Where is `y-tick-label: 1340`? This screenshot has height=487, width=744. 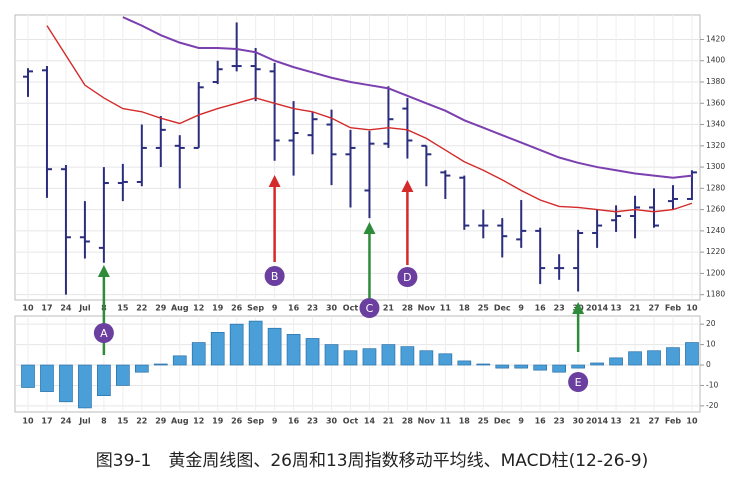
y-tick-label: 1340 is located at coordinates (715, 124).